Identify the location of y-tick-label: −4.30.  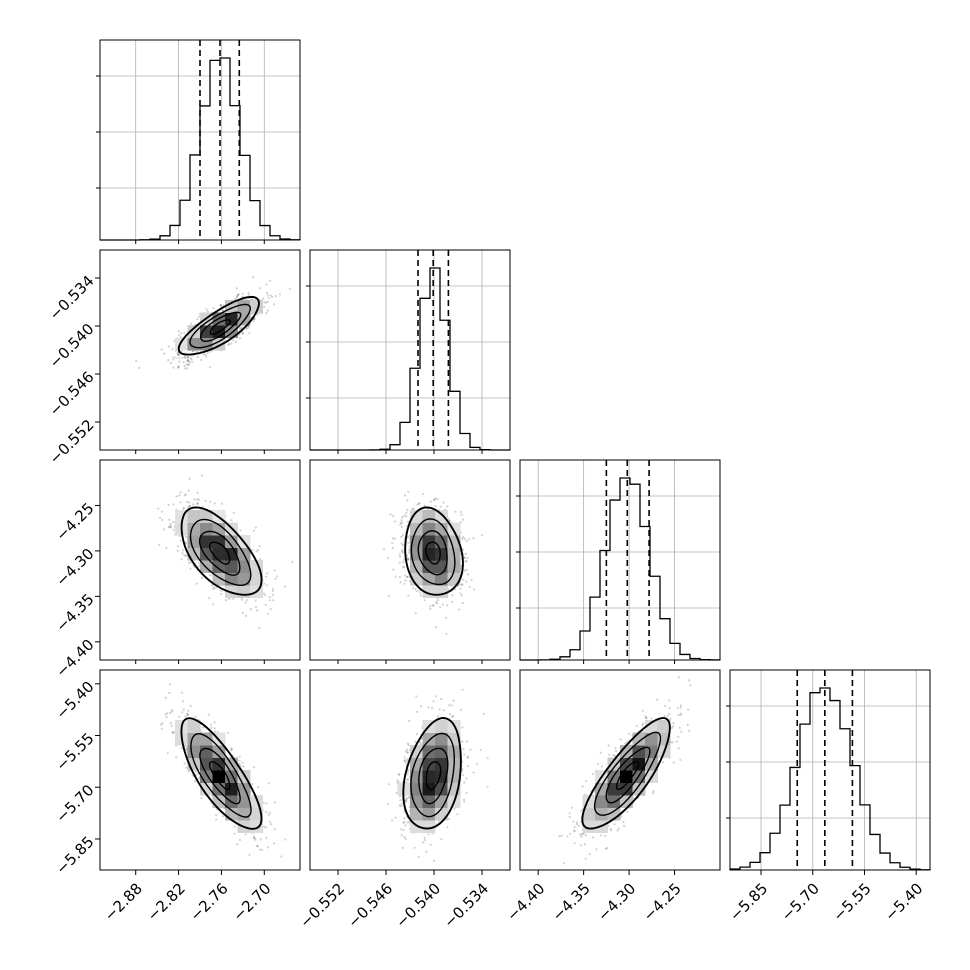
(74, 567).